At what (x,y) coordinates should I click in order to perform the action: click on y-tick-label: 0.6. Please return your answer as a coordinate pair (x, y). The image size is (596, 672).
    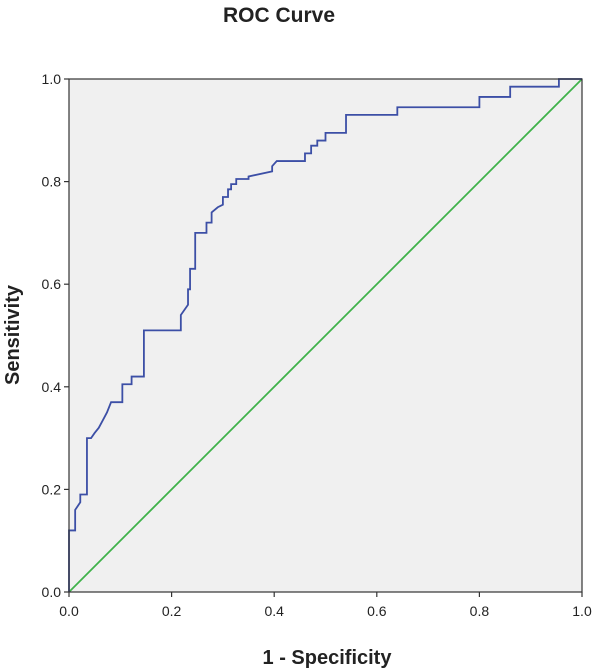
    Looking at the image, I should click on (52, 284).